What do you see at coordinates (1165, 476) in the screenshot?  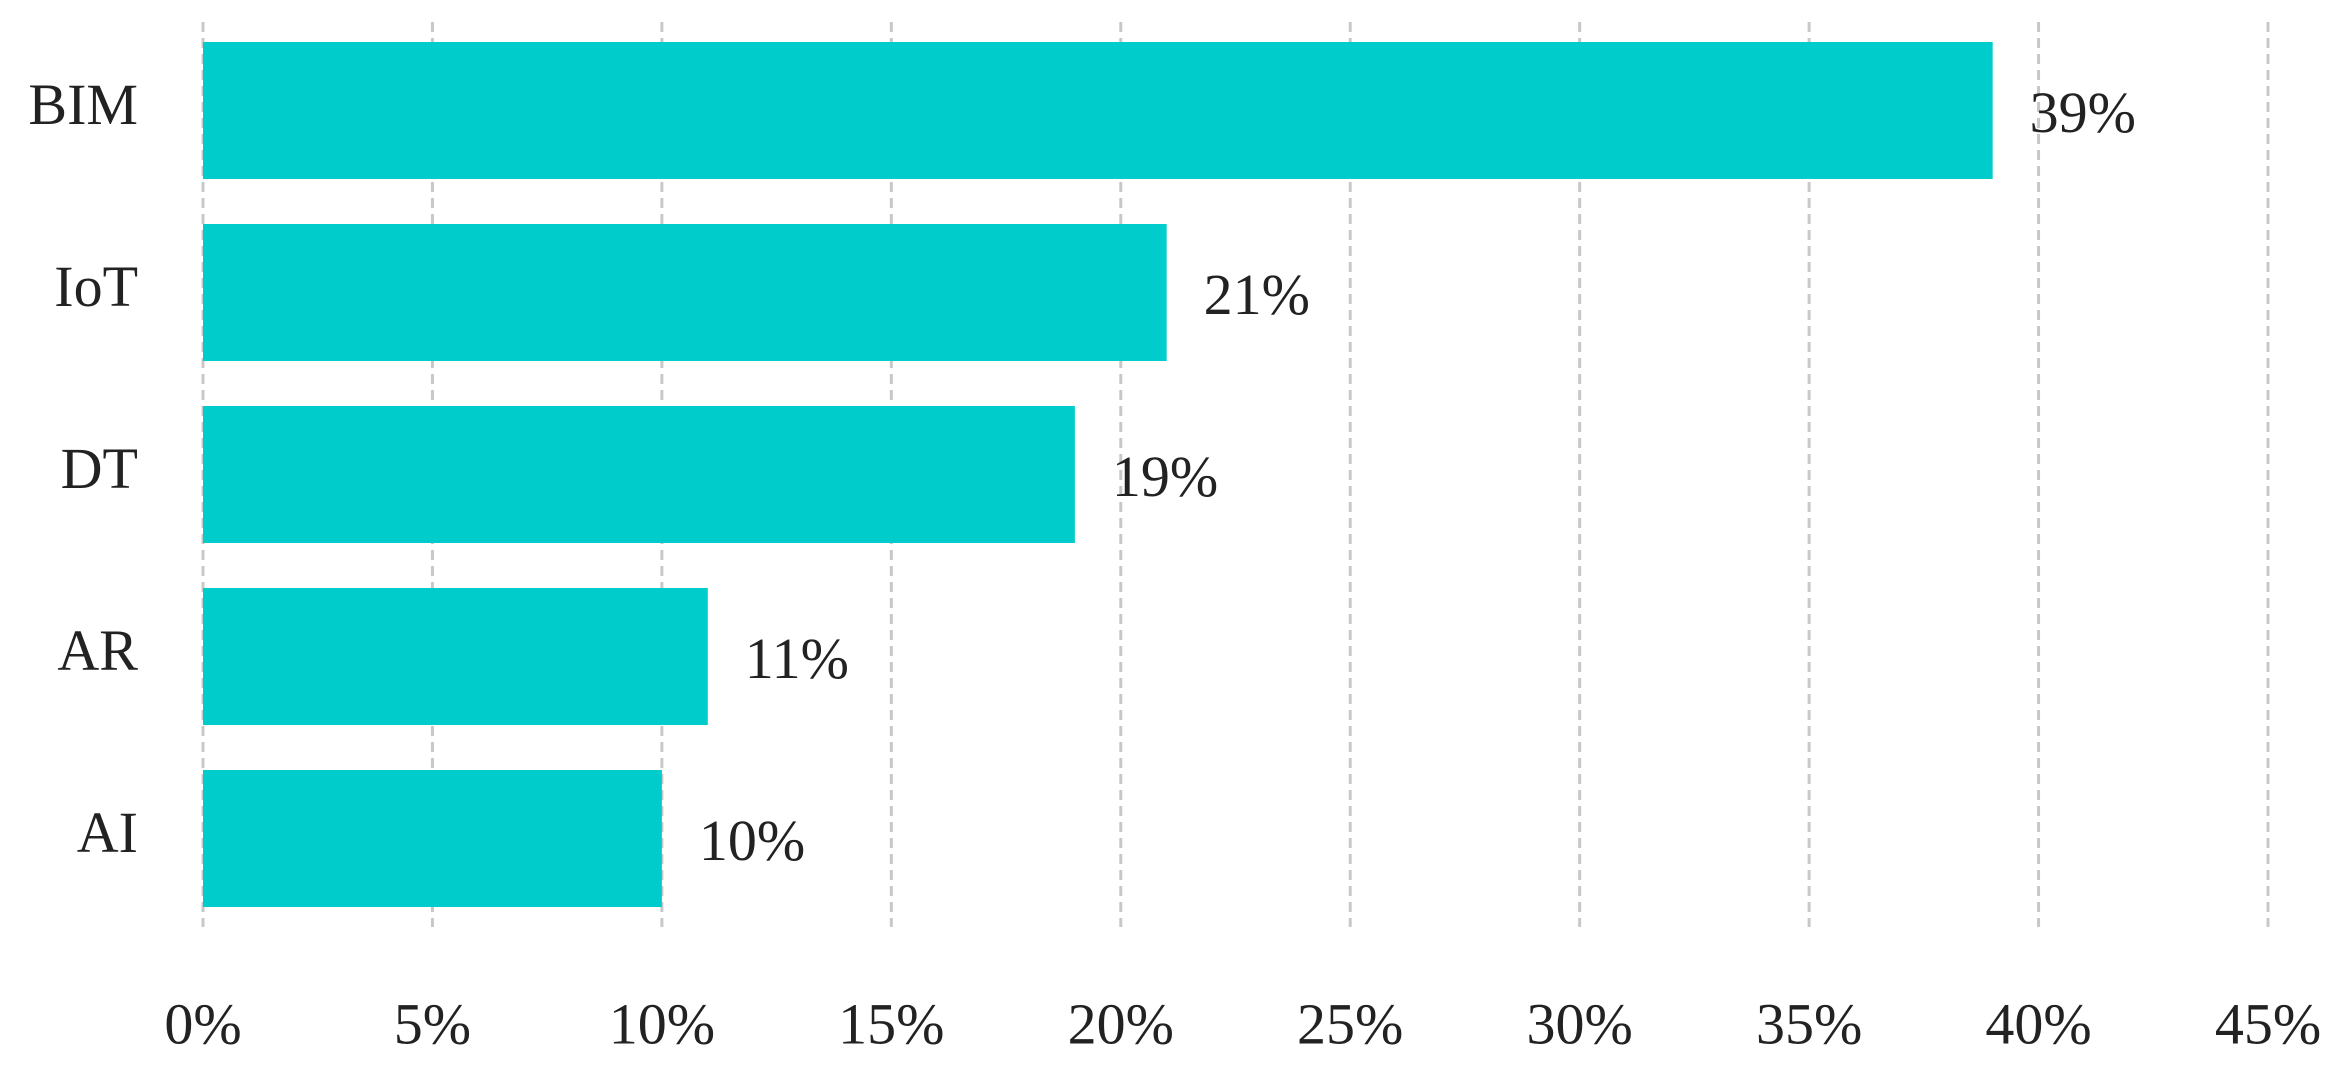 I see `value-label: 19%` at bounding box center [1165, 476].